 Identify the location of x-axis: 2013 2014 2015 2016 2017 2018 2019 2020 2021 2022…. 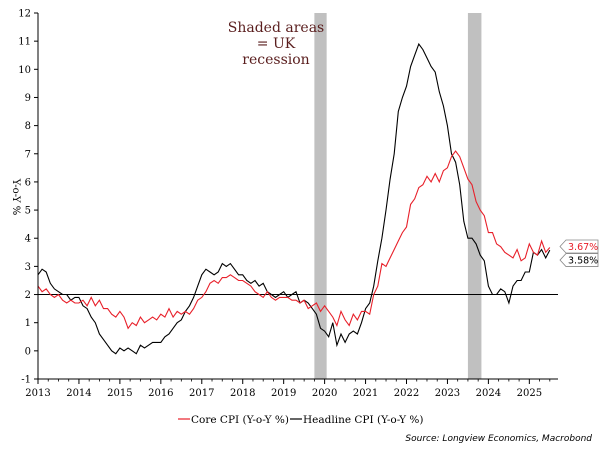
(288, 389).